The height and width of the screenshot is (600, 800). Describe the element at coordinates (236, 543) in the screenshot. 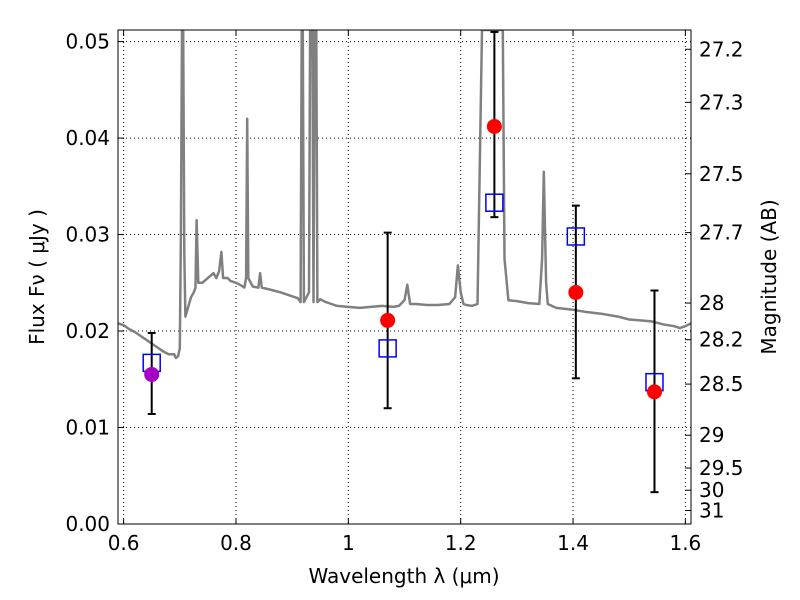

I see `x-tick-label: 0.8` at that location.